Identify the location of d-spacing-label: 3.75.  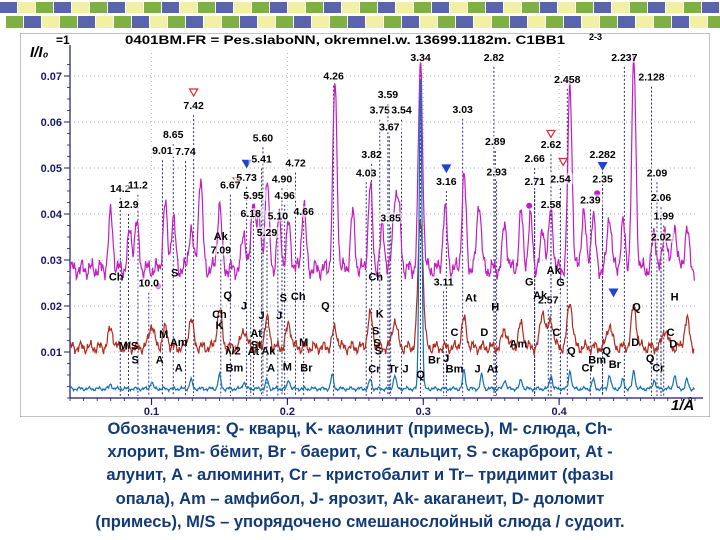
(380, 111).